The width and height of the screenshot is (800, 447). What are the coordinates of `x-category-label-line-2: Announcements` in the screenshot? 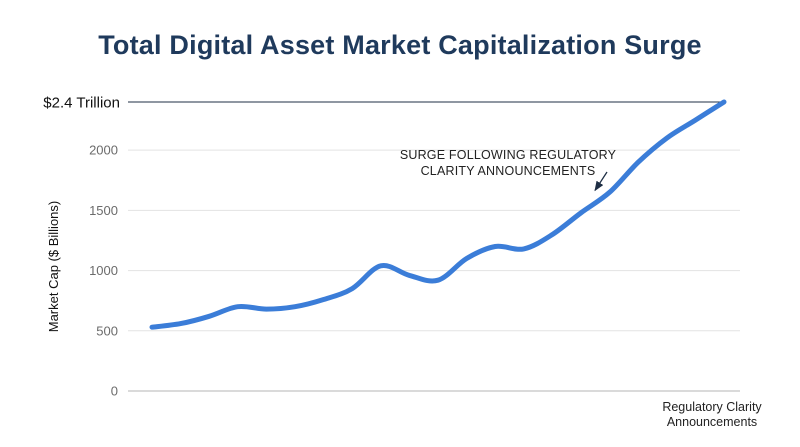 It's located at (712, 422).